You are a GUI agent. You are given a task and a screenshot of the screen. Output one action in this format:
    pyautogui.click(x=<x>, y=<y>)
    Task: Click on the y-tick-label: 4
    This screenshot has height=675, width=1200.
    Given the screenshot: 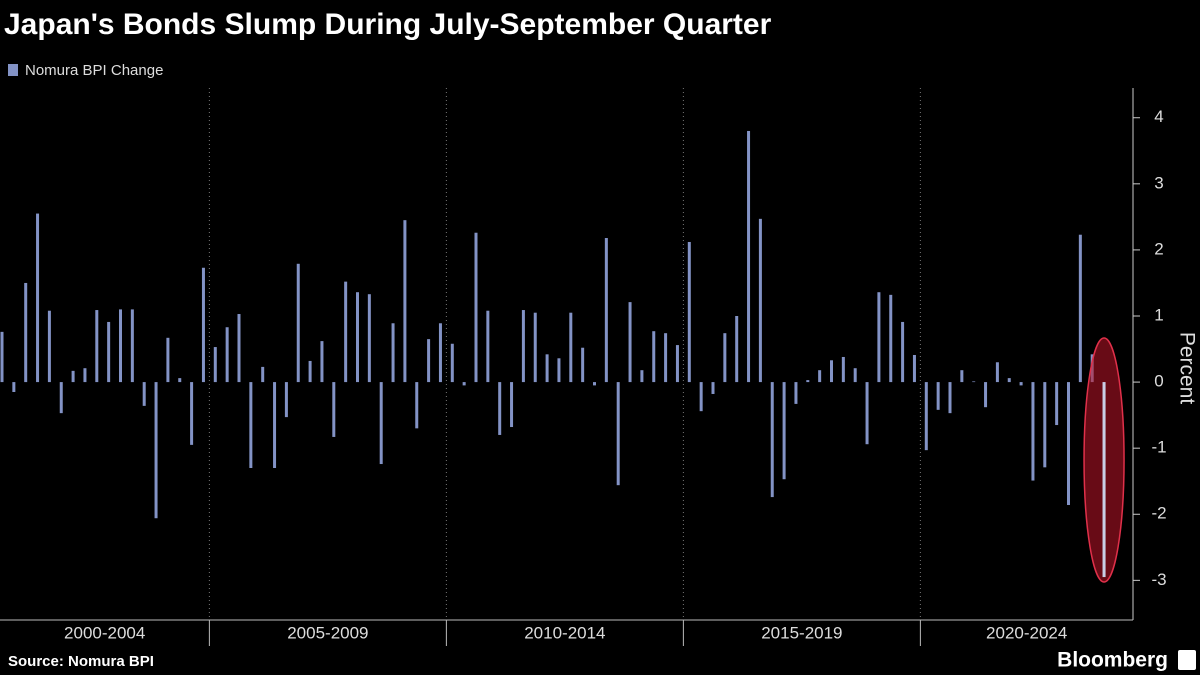 What is the action you would take?
    pyautogui.click(x=1158, y=116)
    